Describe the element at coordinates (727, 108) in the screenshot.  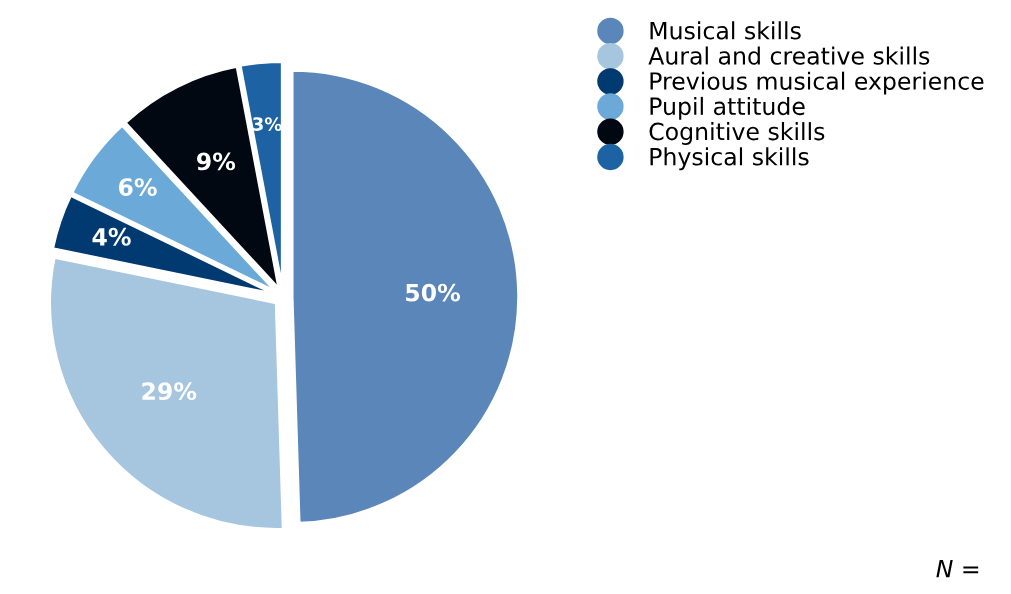
I see `legend-label: Pupil attitude` at that location.